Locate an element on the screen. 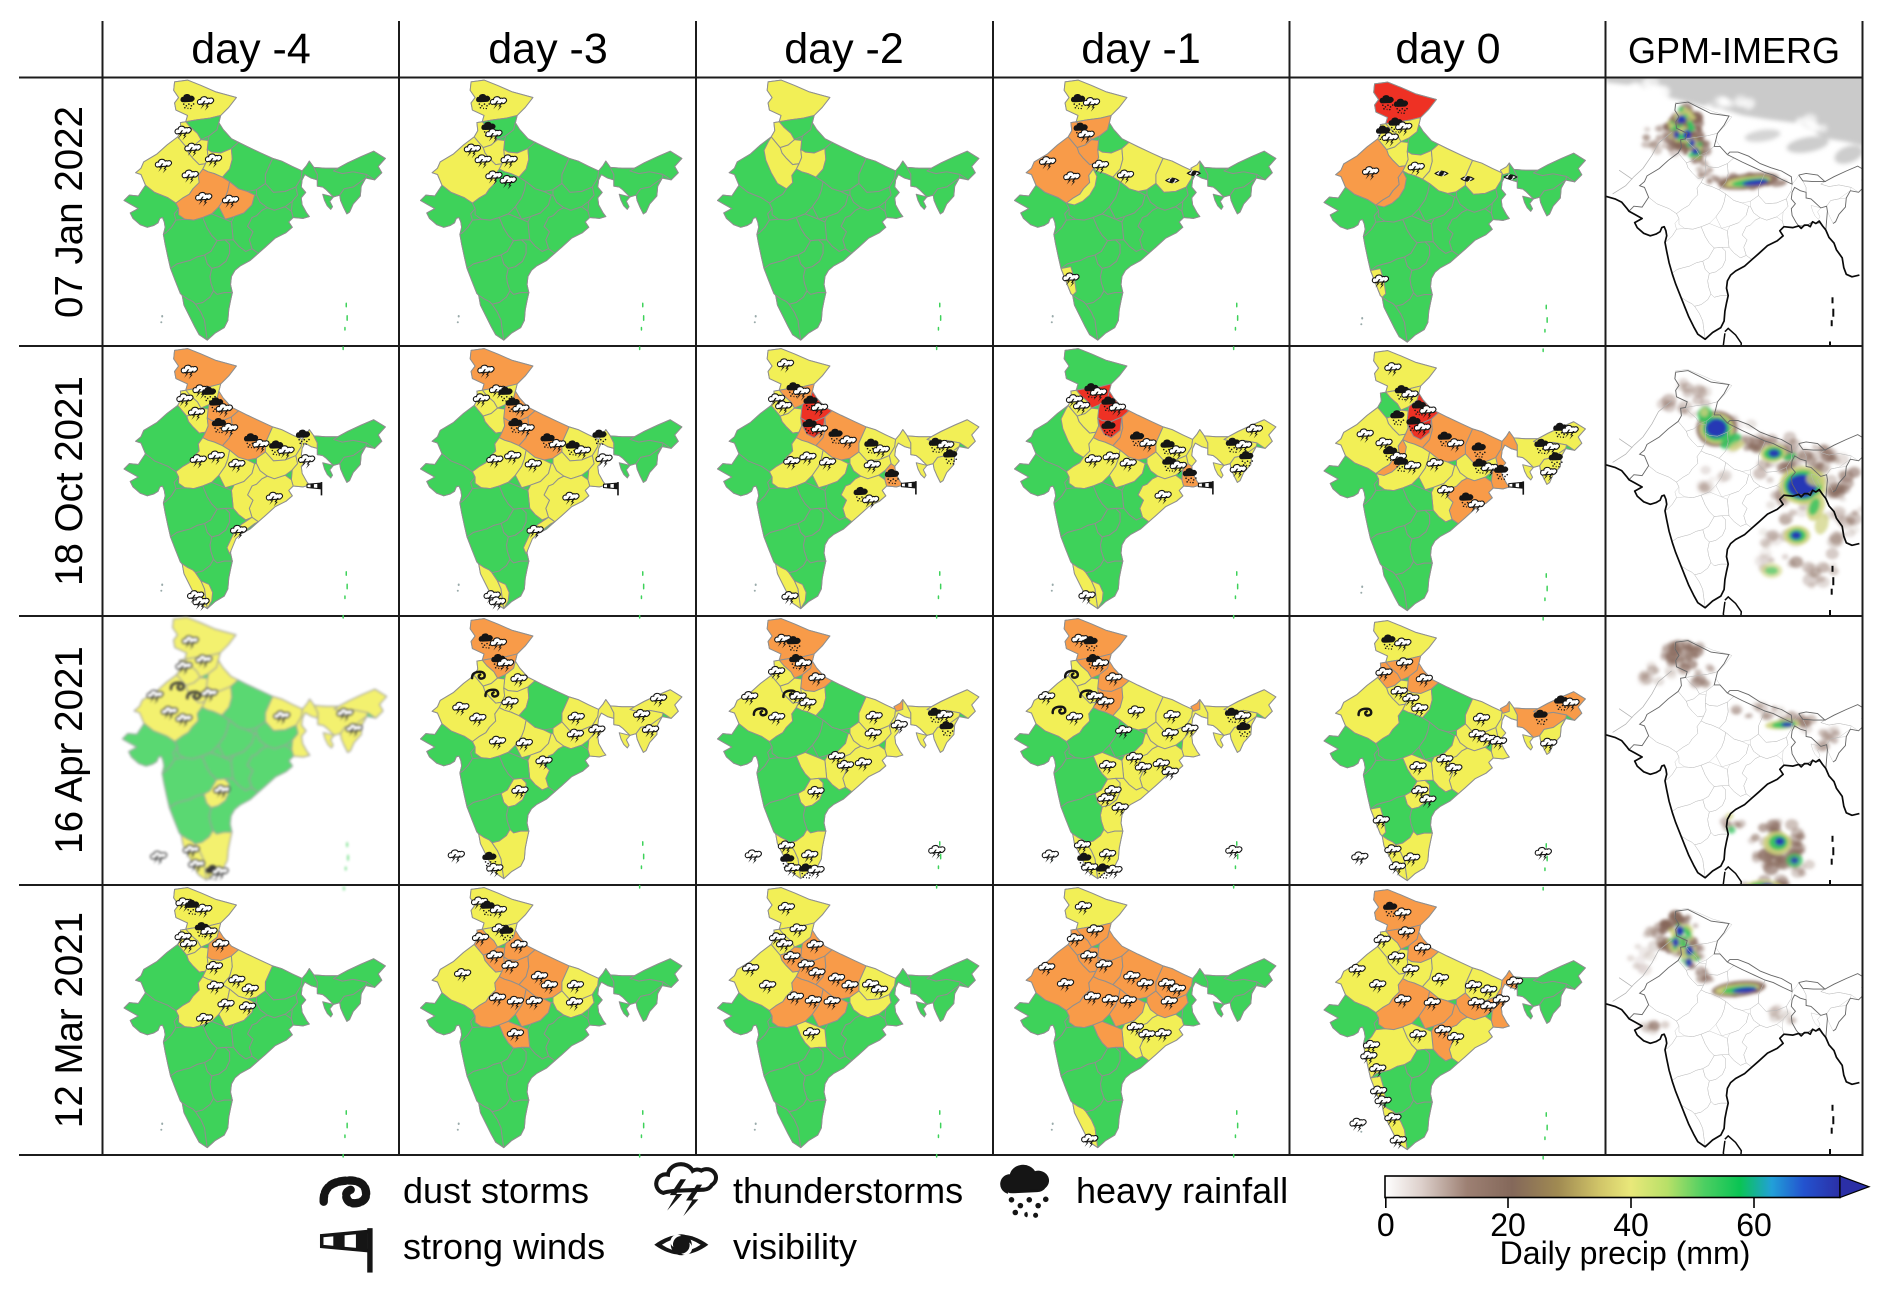 Image resolution: width=1892 pixels, height=1298 pixels. svg-text: 12 Mar 2021 is located at coordinates (69, 1020).